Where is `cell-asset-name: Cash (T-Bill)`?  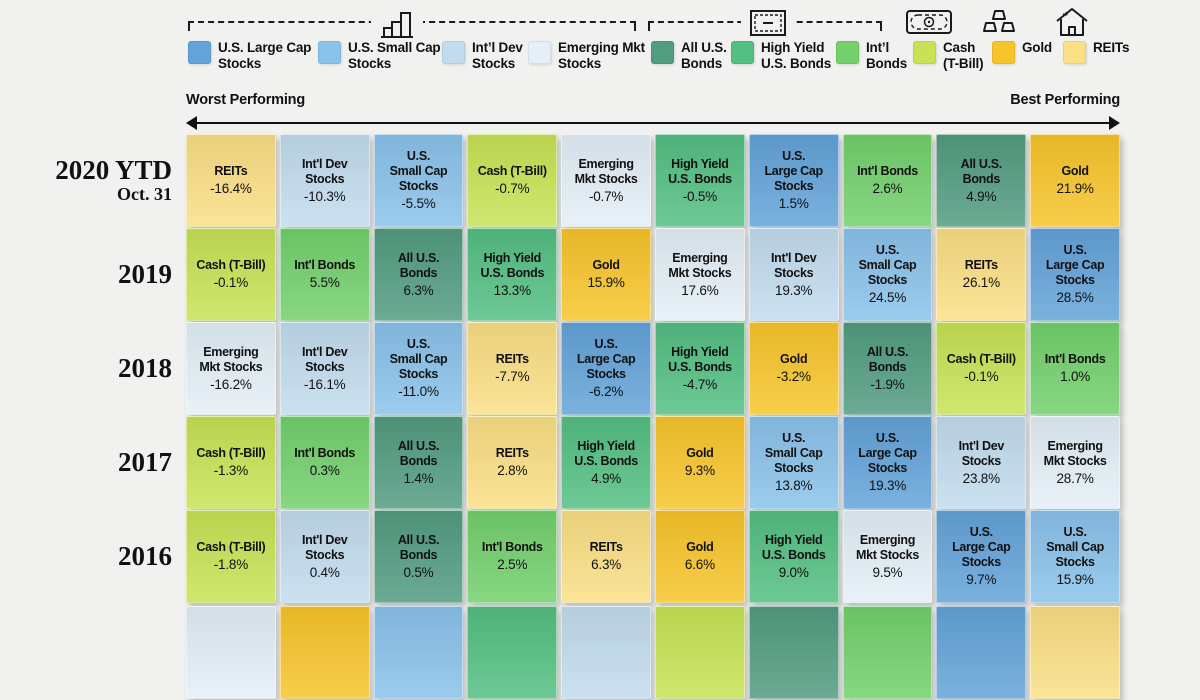 cell-asset-name: Cash (T-Bill) is located at coordinates (512, 171).